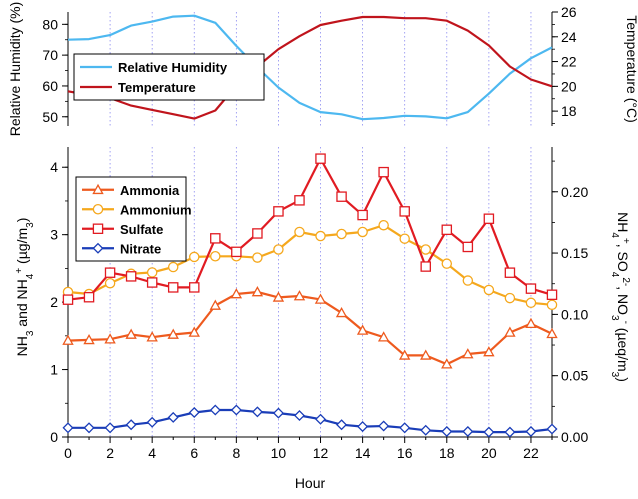 The image size is (638, 499). I want to click on left-tick-label: 3, so click(54, 235).